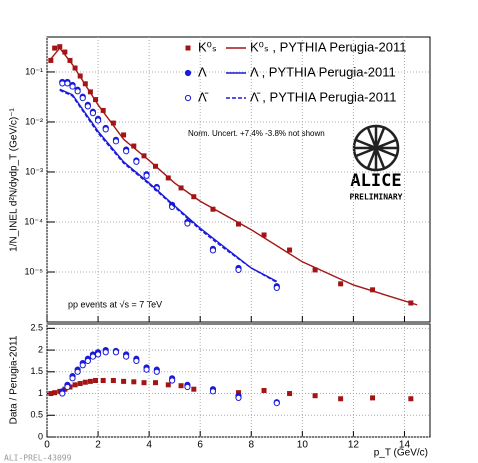 The image size is (478, 463). What do you see at coordinates (354, 445) in the screenshot?
I see `x-tick-label: 12` at bounding box center [354, 445].